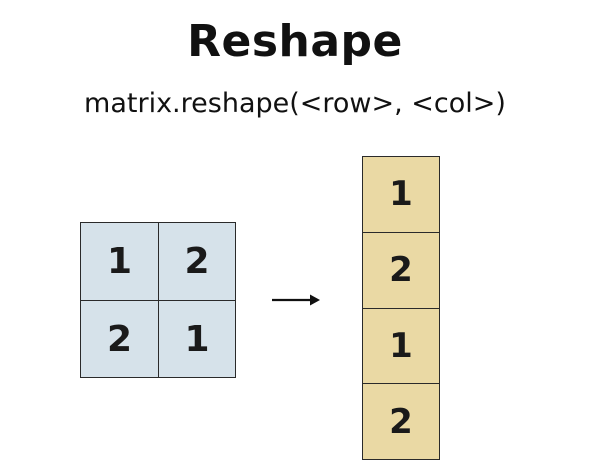 The image size is (590, 470). I want to click on right-arrow-icon, so click(296, 300).